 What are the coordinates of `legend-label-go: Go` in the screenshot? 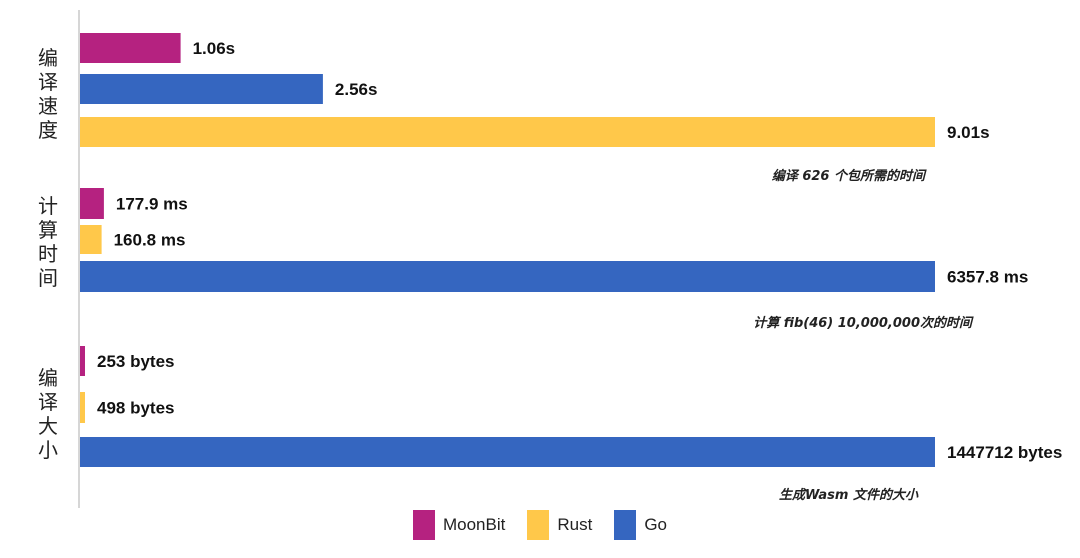 It's located at (656, 524).